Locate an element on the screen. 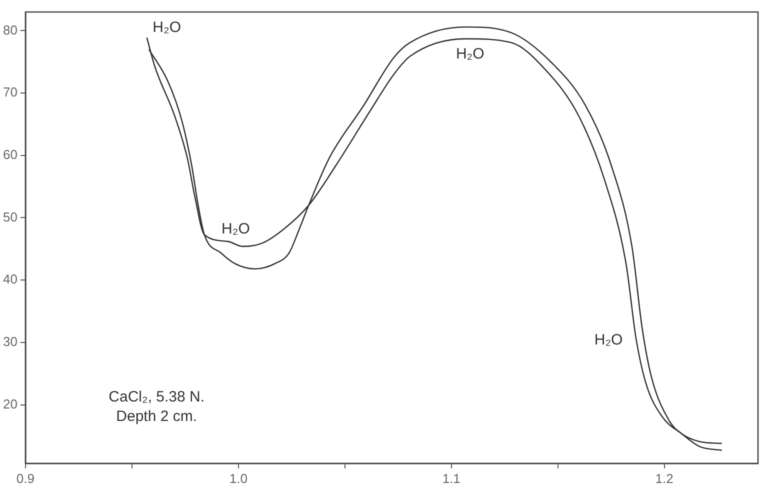 This screenshot has width=767, height=490. x-tick-label: 1.1 is located at coordinates (451, 478).